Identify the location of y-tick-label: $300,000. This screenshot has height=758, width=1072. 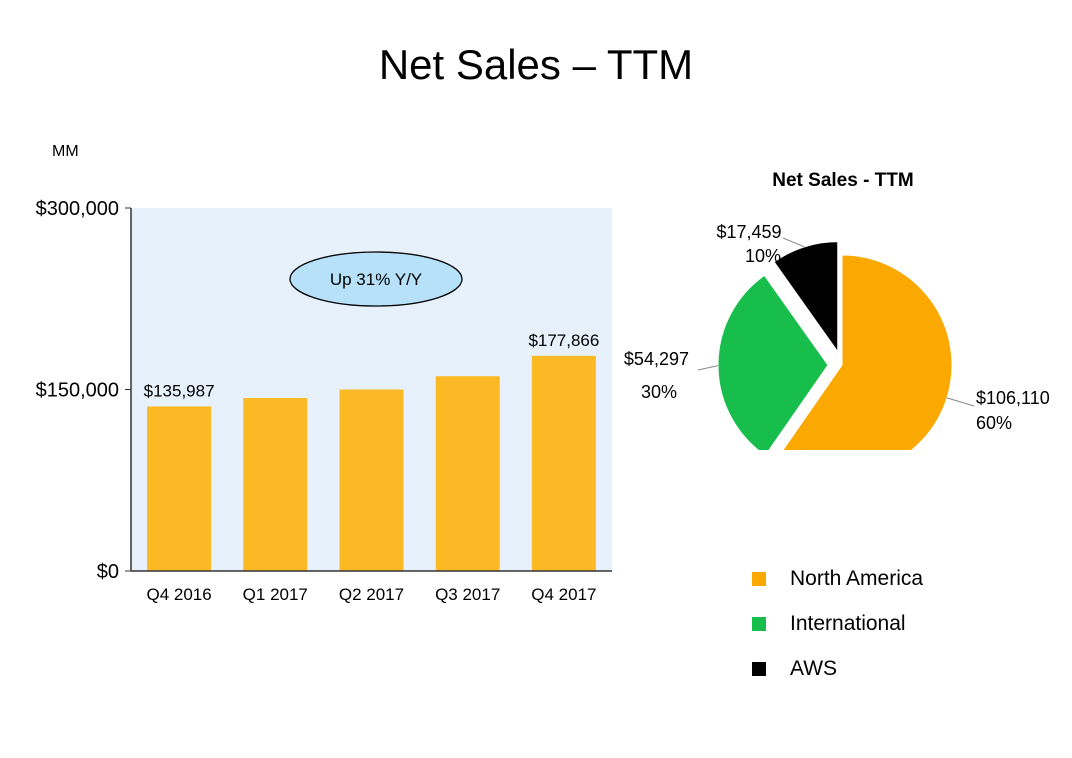
(77, 209).